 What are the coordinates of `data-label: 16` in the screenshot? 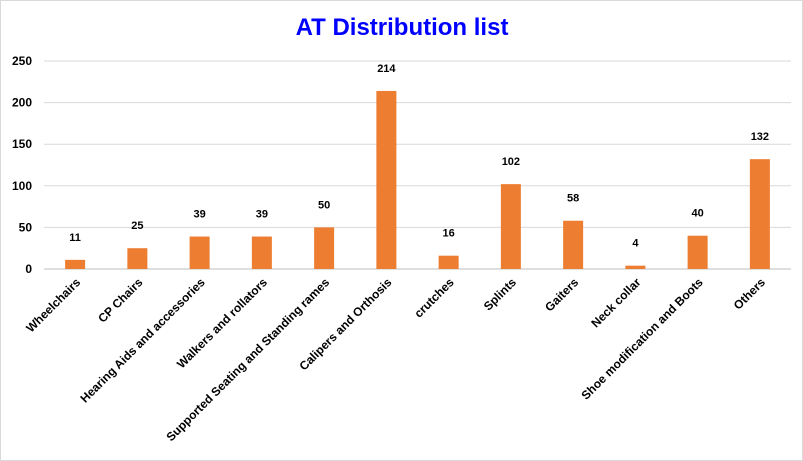 It's located at (449, 234).